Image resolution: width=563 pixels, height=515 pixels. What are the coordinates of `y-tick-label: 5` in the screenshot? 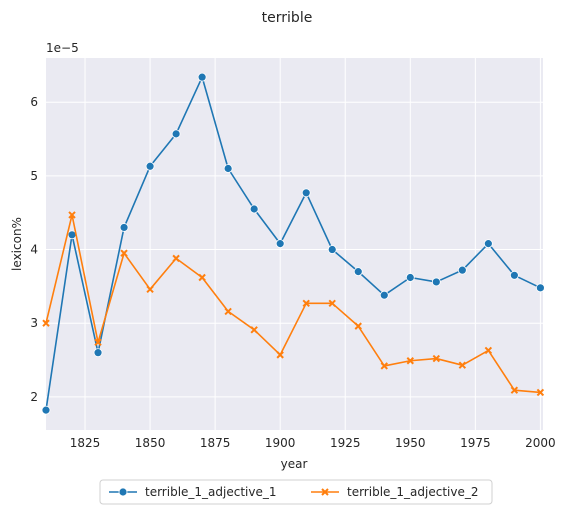 It's located at (34, 176).